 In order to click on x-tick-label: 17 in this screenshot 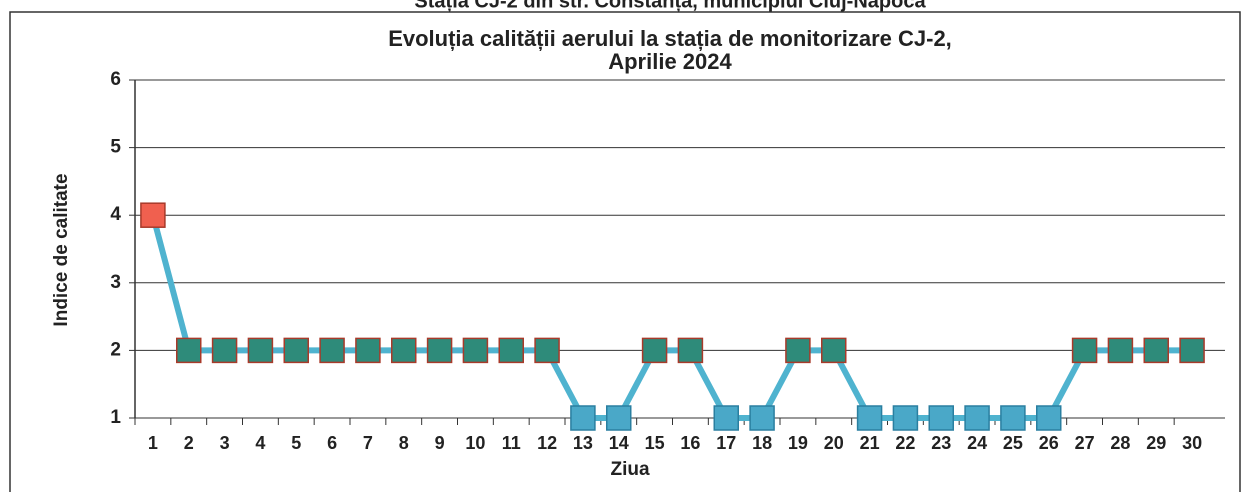, I will do `click(726, 443)`.